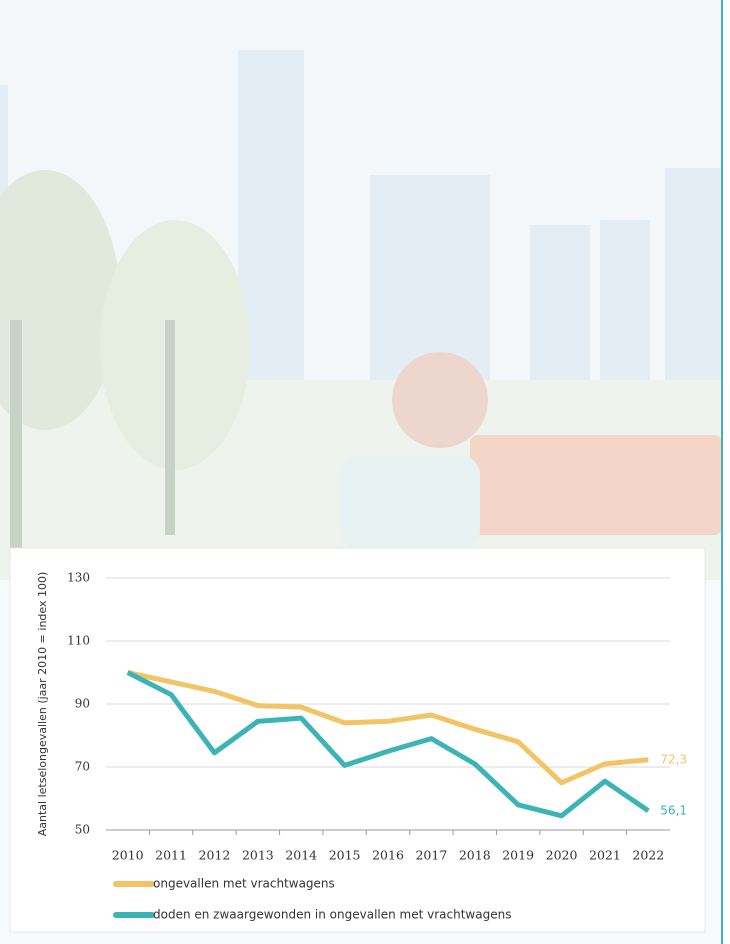 This screenshot has width=730, height=944. What do you see at coordinates (673, 810) in the screenshot?
I see `value-label: 56,1` at bounding box center [673, 810].